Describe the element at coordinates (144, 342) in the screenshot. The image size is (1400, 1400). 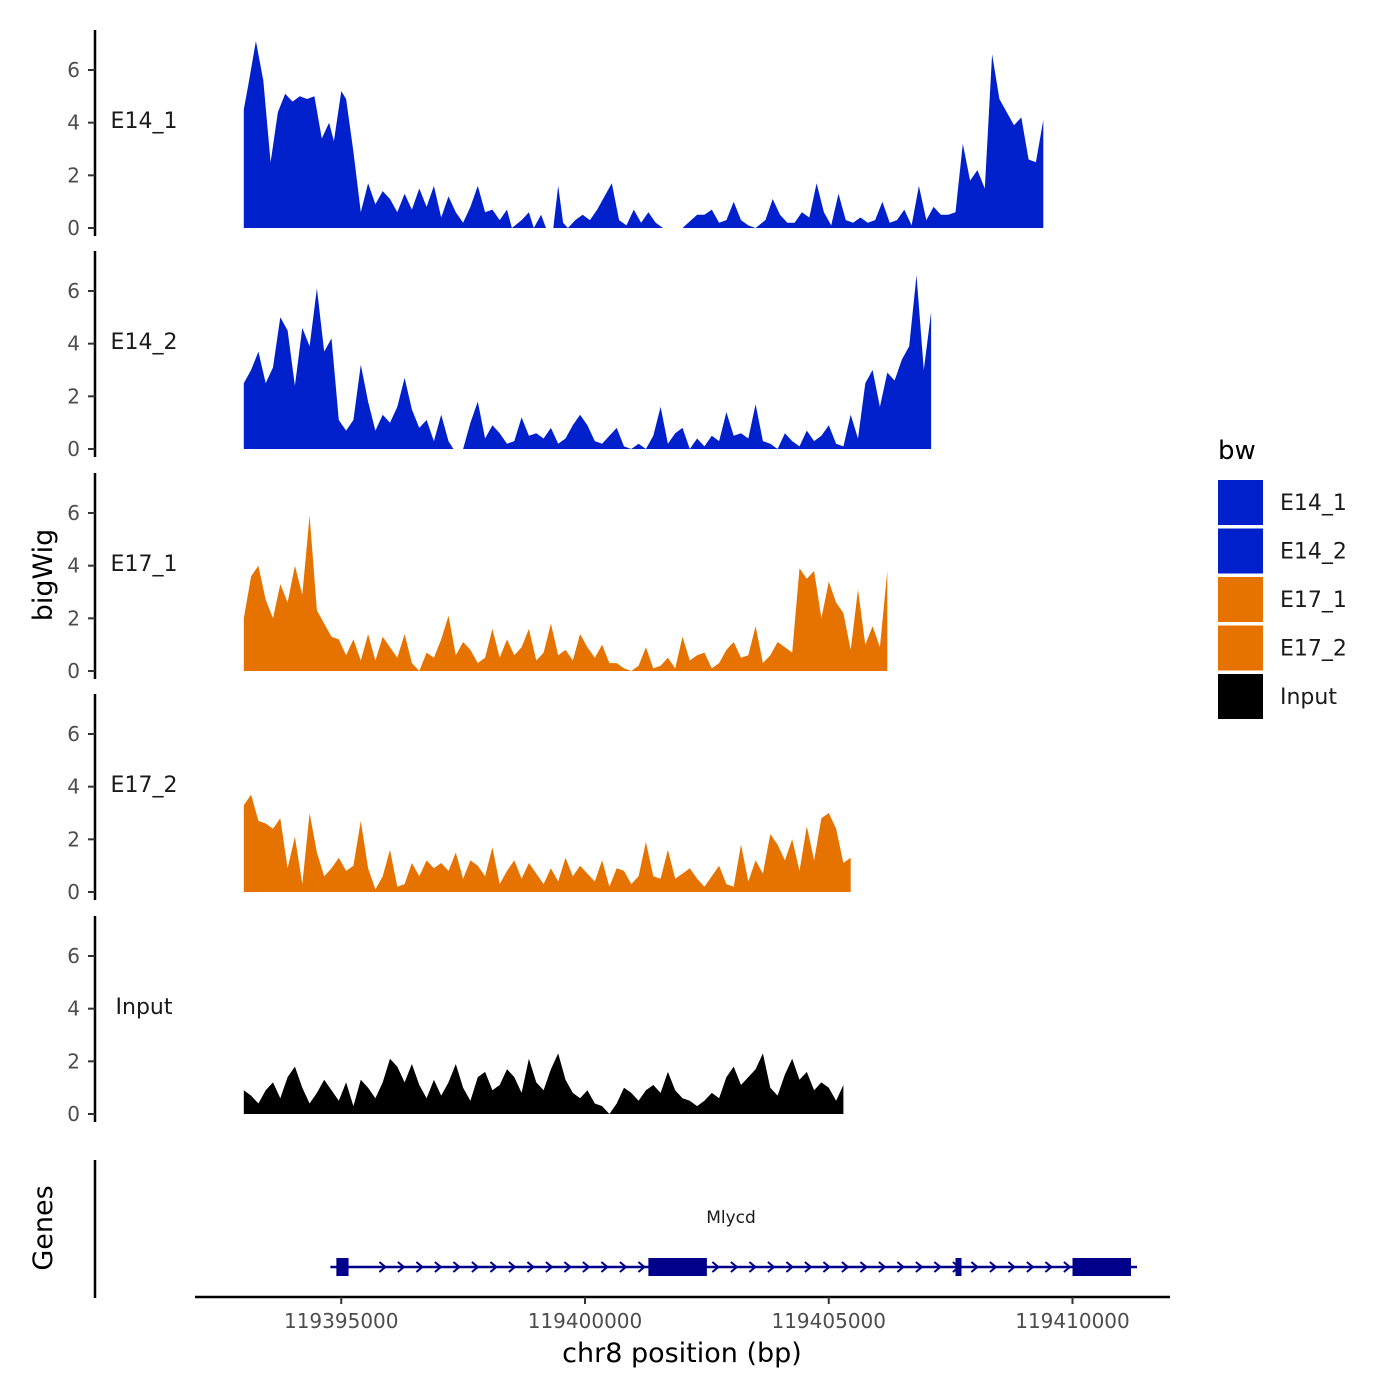
I see `track-label: E14_2` at that location.